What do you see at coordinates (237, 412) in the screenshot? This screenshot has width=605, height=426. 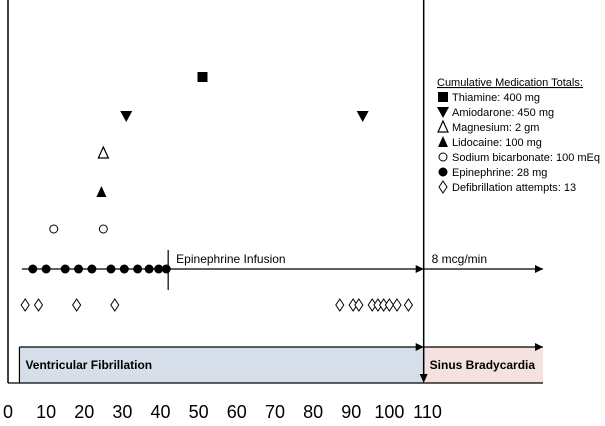 I see `x-tick-label: 60` at bounding box center [237, 412].